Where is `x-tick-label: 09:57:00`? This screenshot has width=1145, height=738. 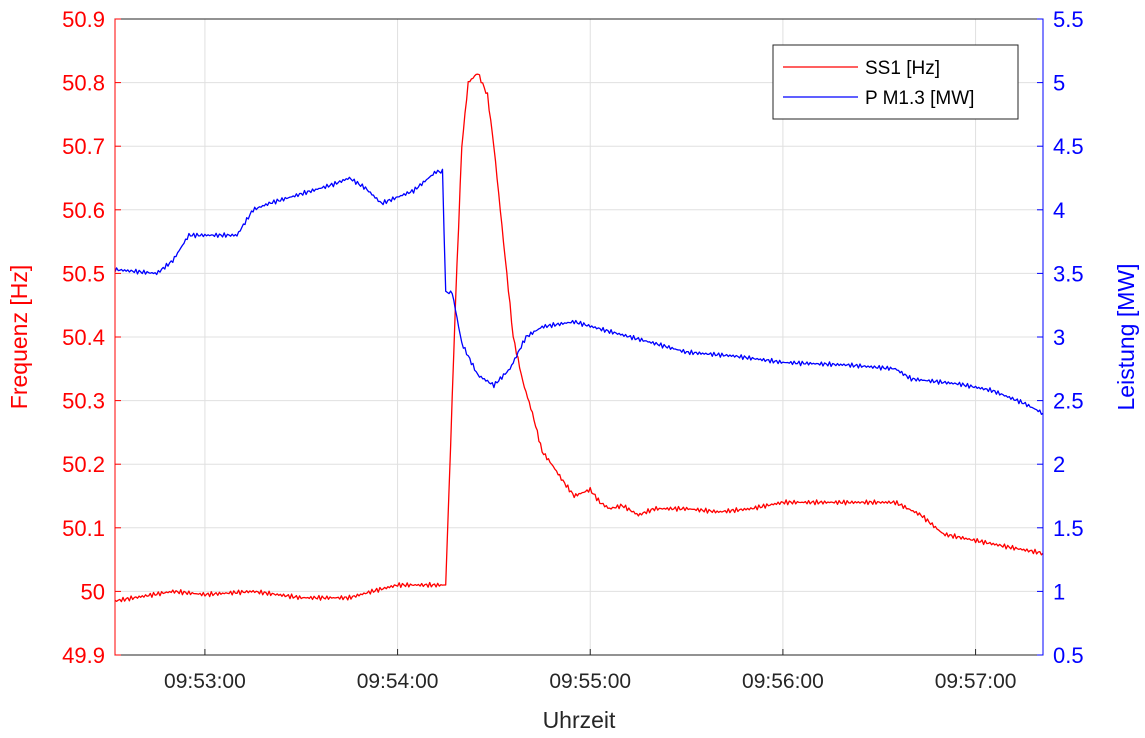 x-tick-label: 09:57:00 is located at coordinates (976, 681).